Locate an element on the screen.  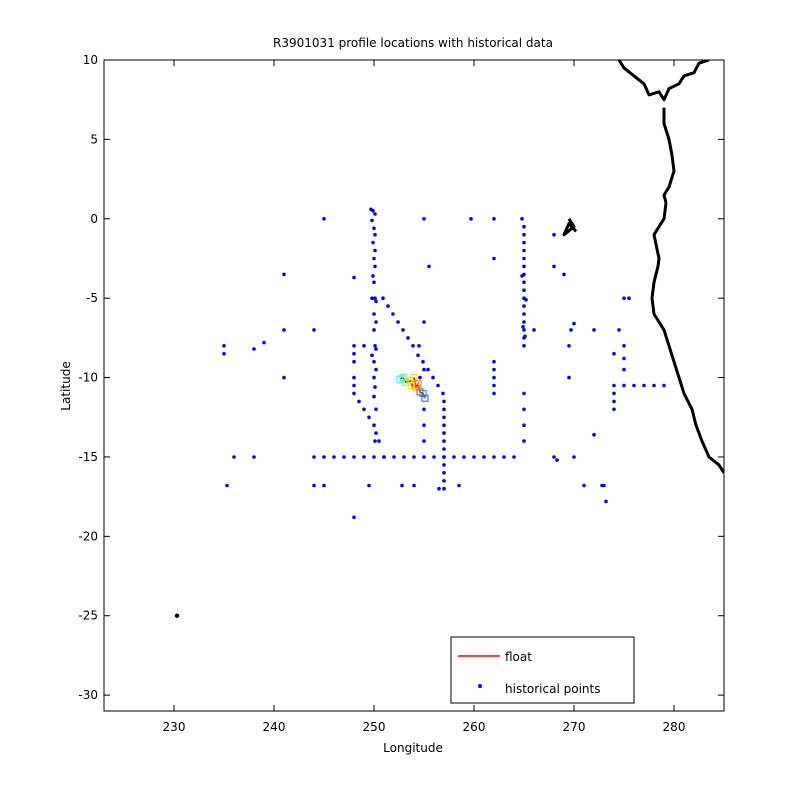
legend-box is located at coordinates (542, 670).